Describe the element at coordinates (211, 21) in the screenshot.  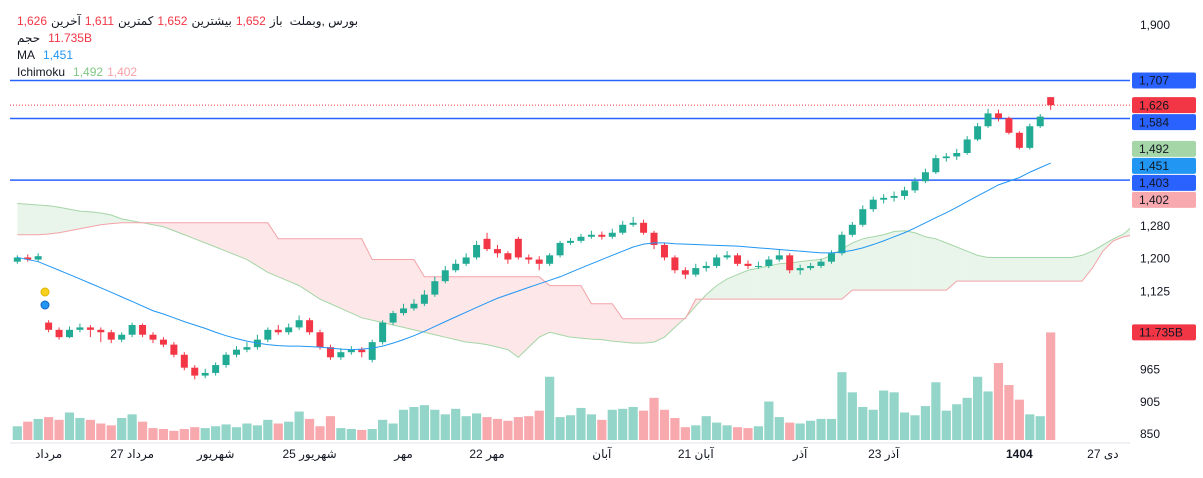
I see `legend-label: بیشترین` at that location.